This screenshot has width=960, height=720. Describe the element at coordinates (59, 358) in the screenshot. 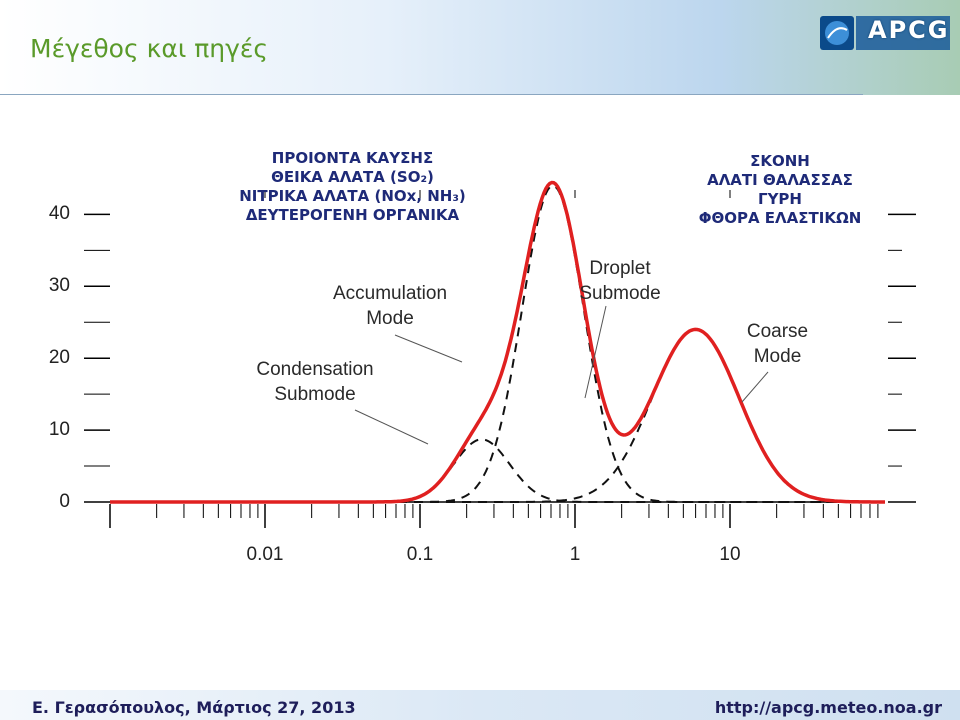

I see `y-tick-label: 20` at that location.